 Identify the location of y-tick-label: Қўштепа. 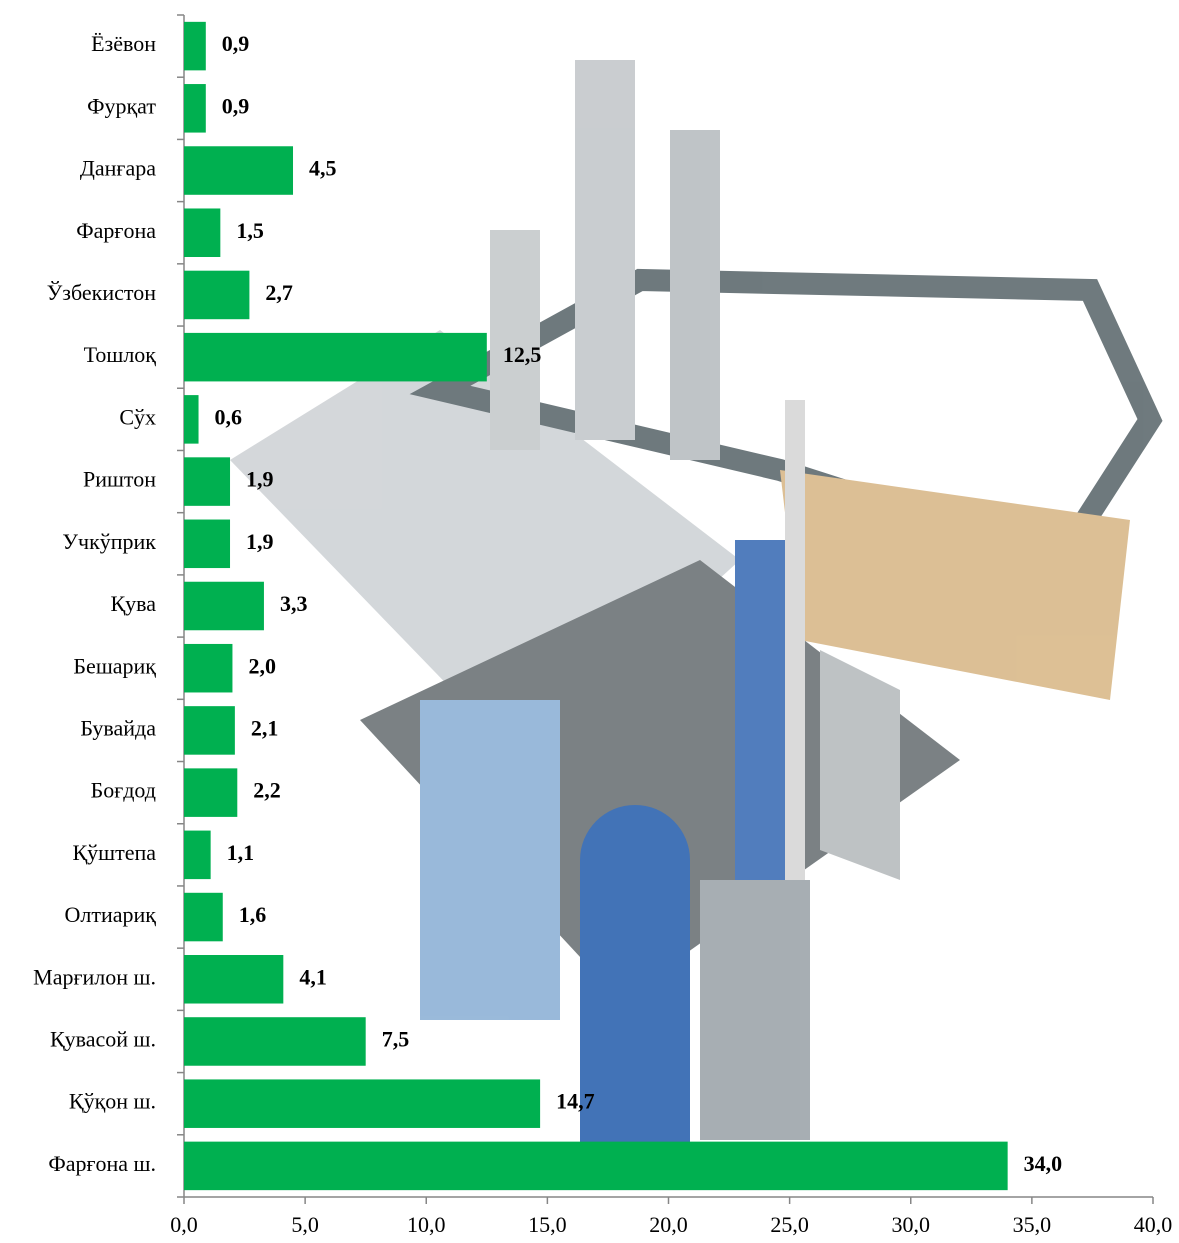
(114, 852).